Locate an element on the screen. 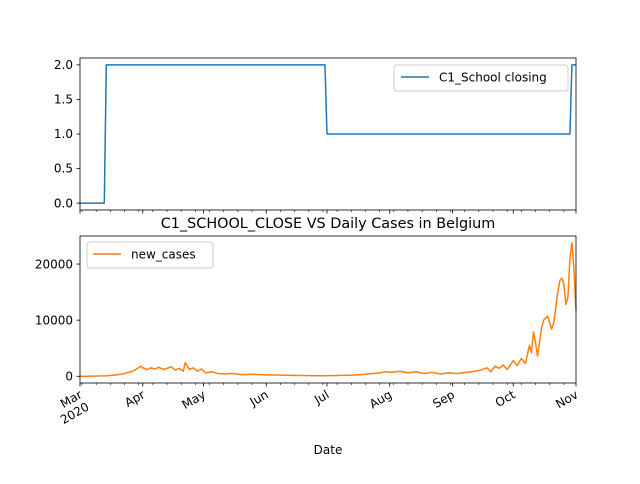 The image size is (640, 484). top-ytick-label: 2.0 is located at coordinates (63, 65).